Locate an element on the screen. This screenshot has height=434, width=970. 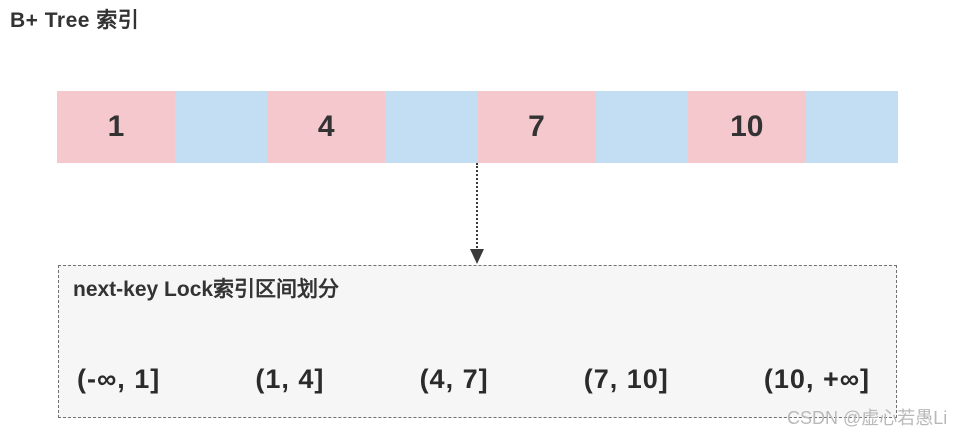
index-key-cell-1: 1 is located at coordinates (116, 127).